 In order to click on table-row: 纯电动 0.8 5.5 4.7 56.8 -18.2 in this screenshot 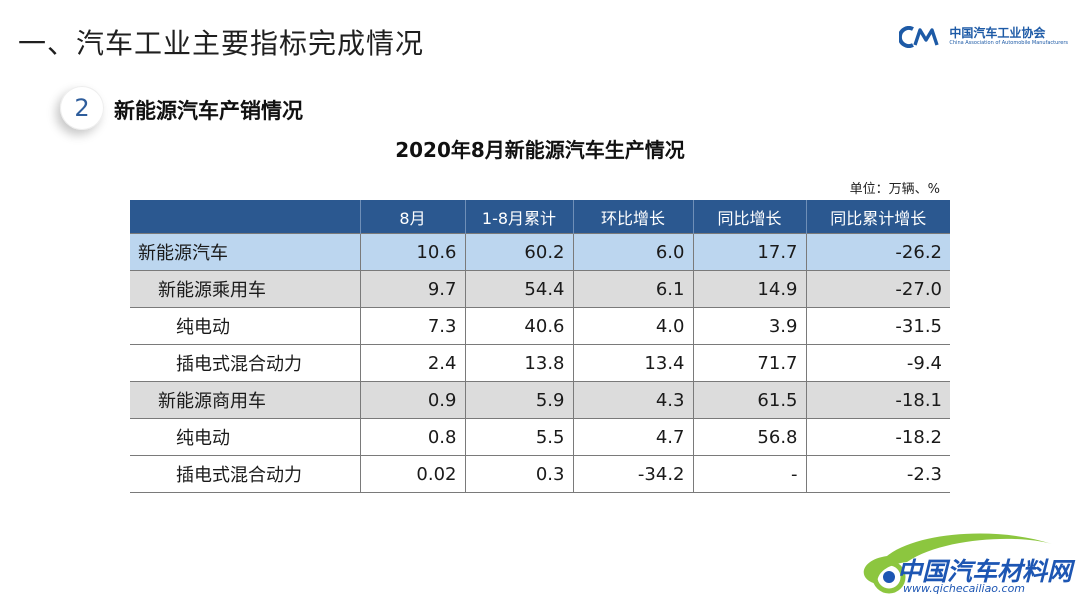, I will do `click(540, 437)`.